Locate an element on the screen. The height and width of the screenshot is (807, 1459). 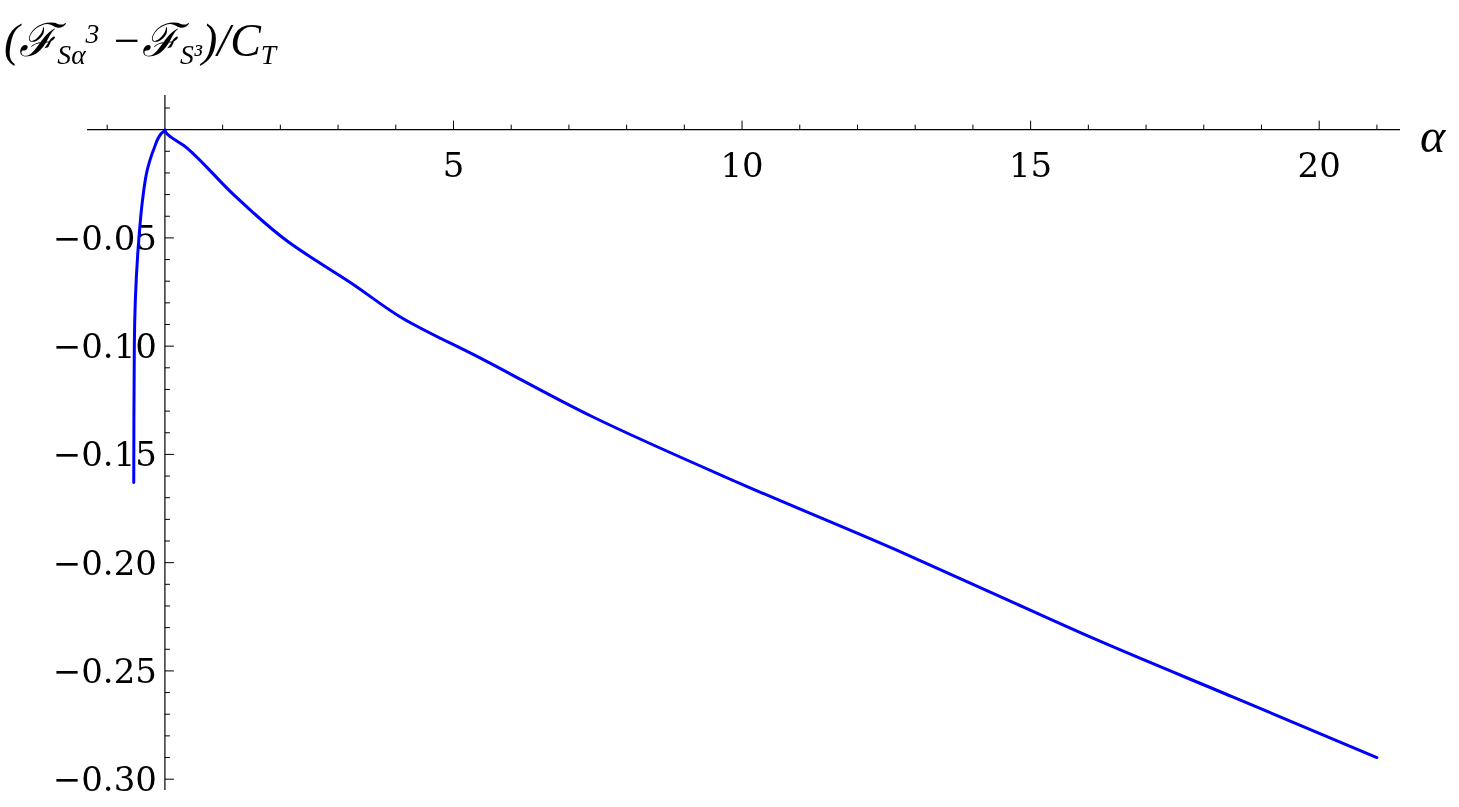
y-tick-label: −0.25 is located at coordinates (104, 670).